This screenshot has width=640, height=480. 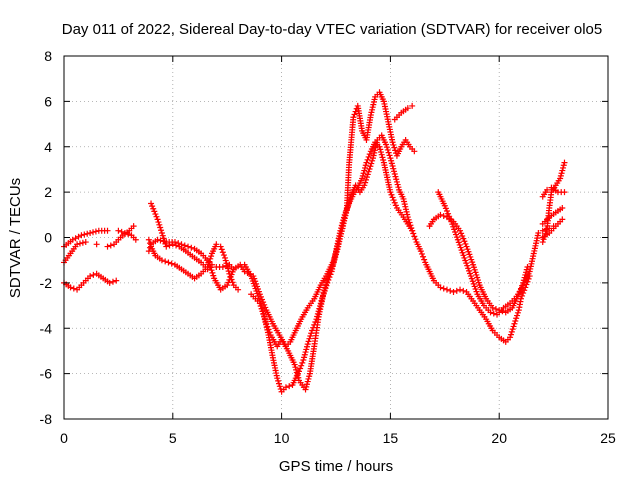 What do you see at coordinates (48, 56) in the screenshot?
I see `y-tick-label: 8` at bounding box center [48, 56].